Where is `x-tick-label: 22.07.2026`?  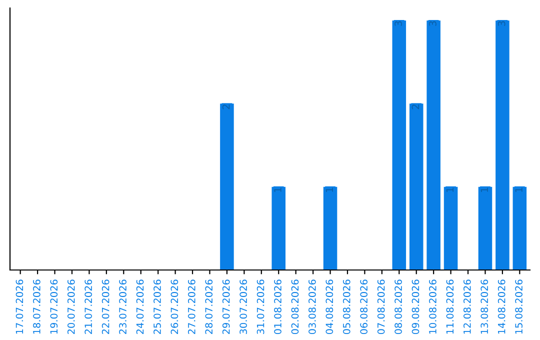 x-tick-label: 22.07.2026 is located at coordinates (106, 307).